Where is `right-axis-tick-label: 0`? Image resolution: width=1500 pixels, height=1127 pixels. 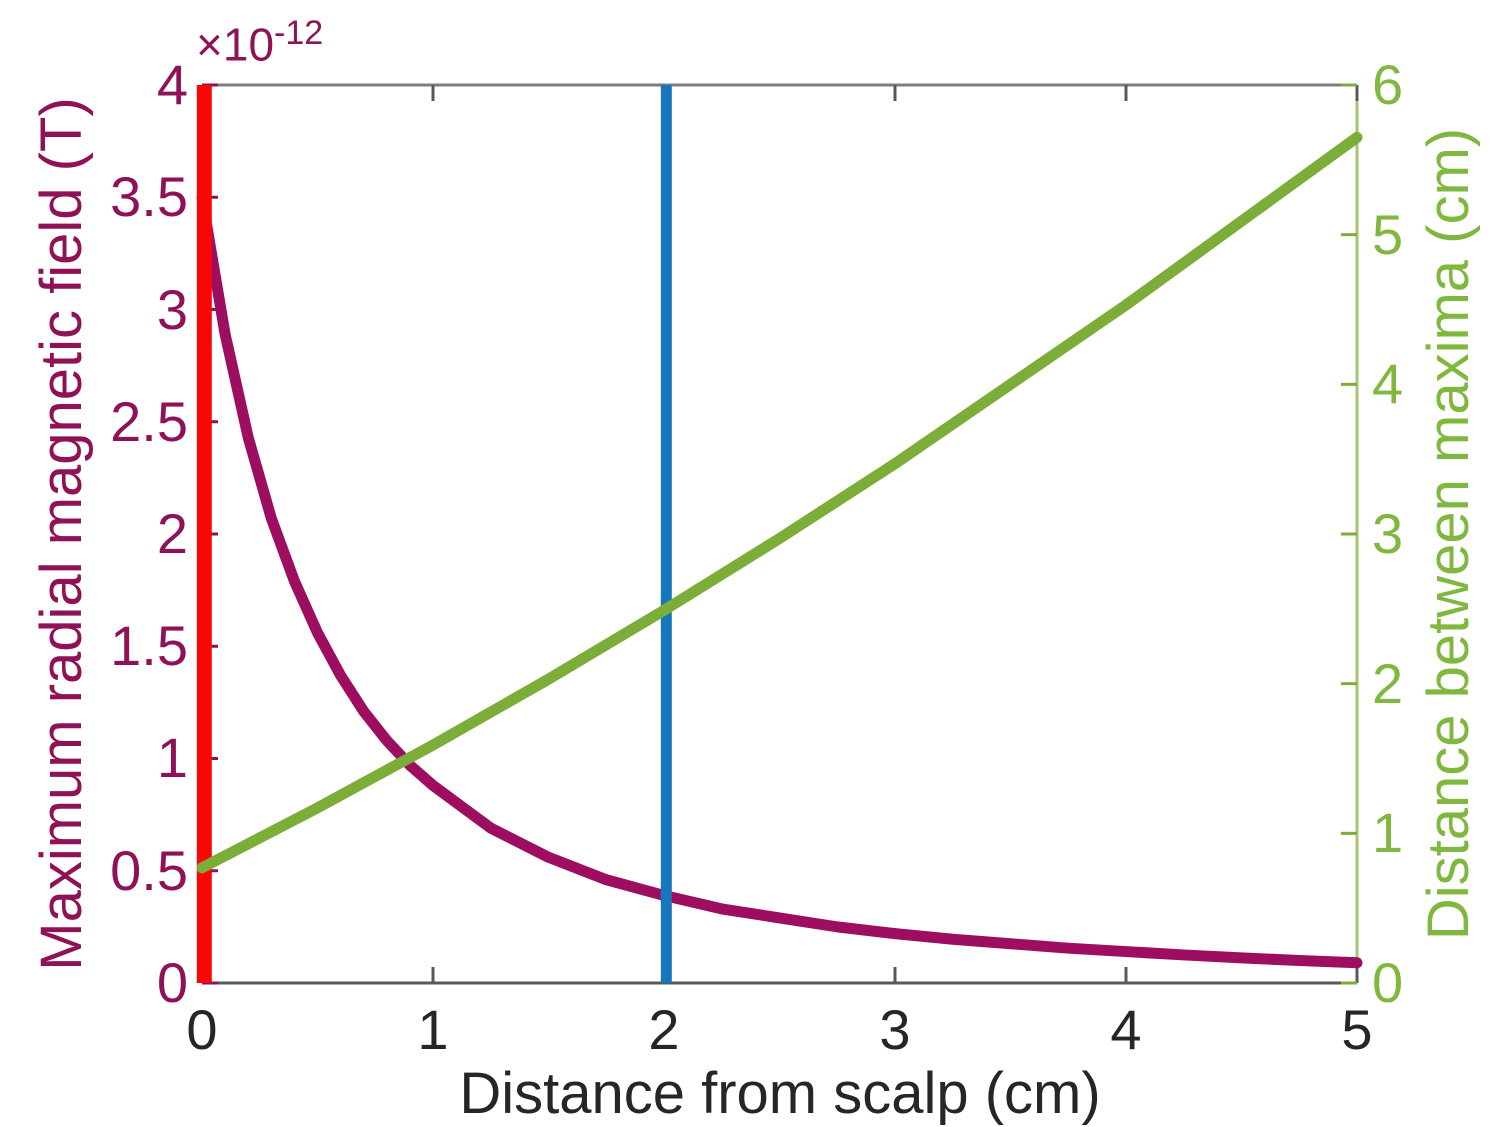 right-axis-tick-label: 0 is located at coordinates (1388, 982).